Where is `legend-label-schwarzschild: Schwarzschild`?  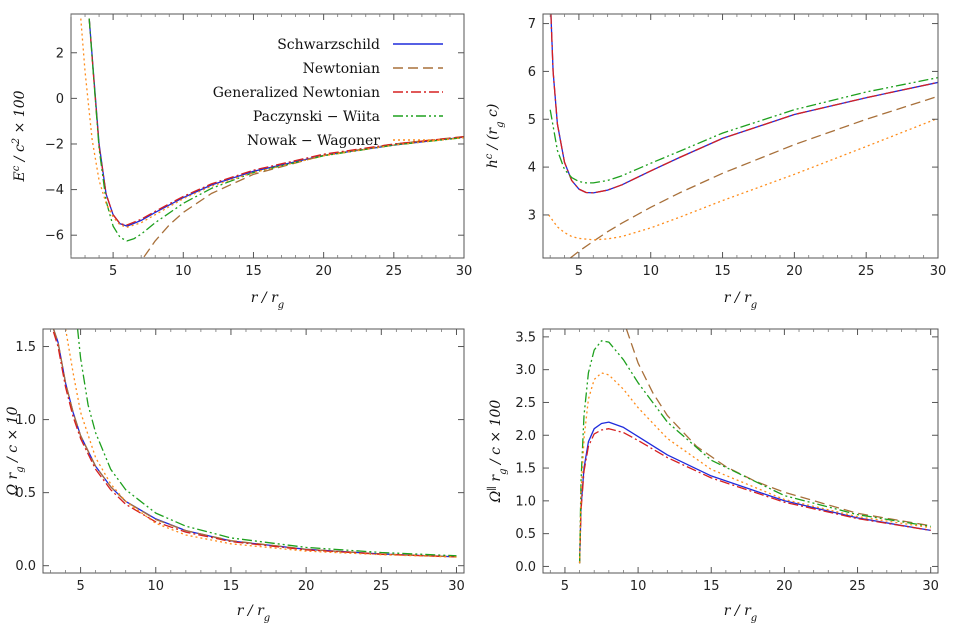
legend-label-schwarzschild: Schwarzschild is located at coordinates (328, 45).